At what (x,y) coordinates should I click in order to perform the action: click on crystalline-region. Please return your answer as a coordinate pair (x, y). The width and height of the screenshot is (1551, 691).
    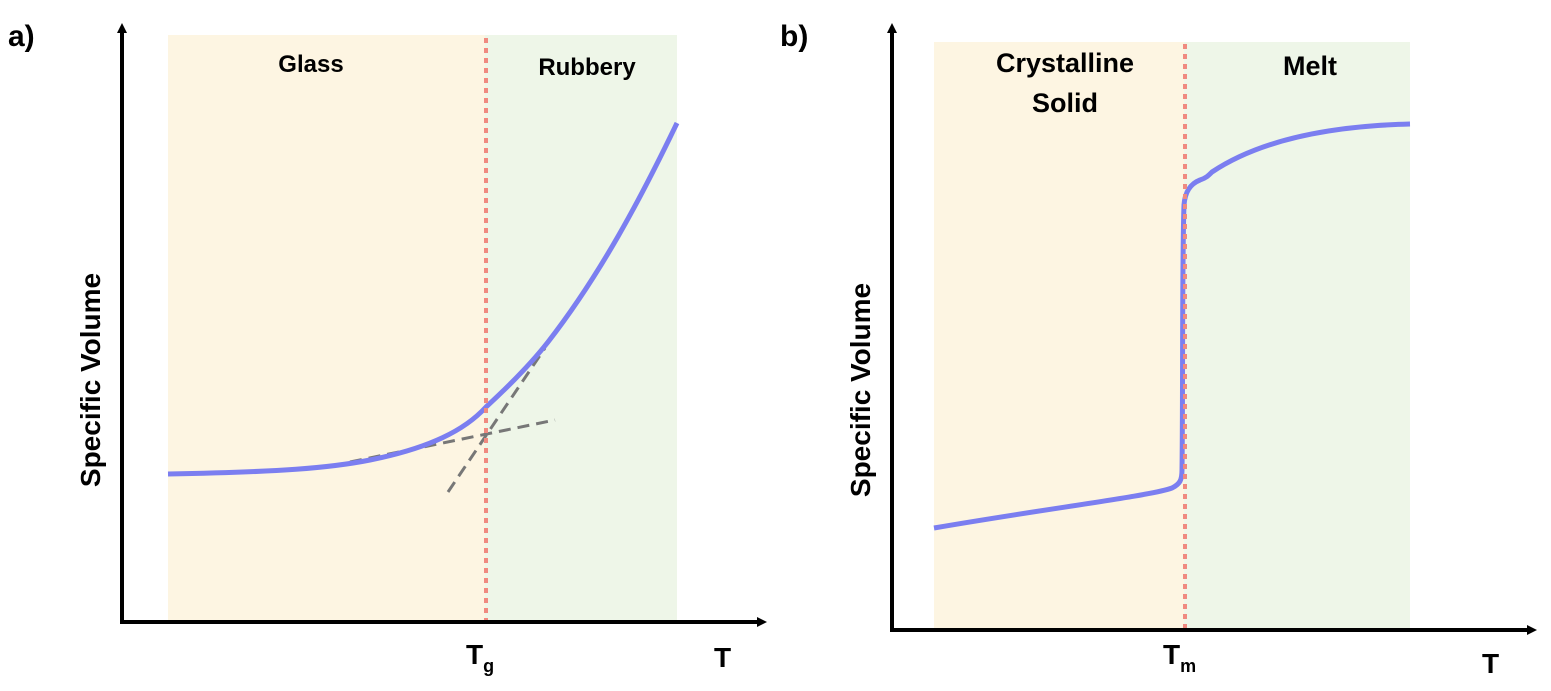
    Looking at the image, I should click on (1059, 335).